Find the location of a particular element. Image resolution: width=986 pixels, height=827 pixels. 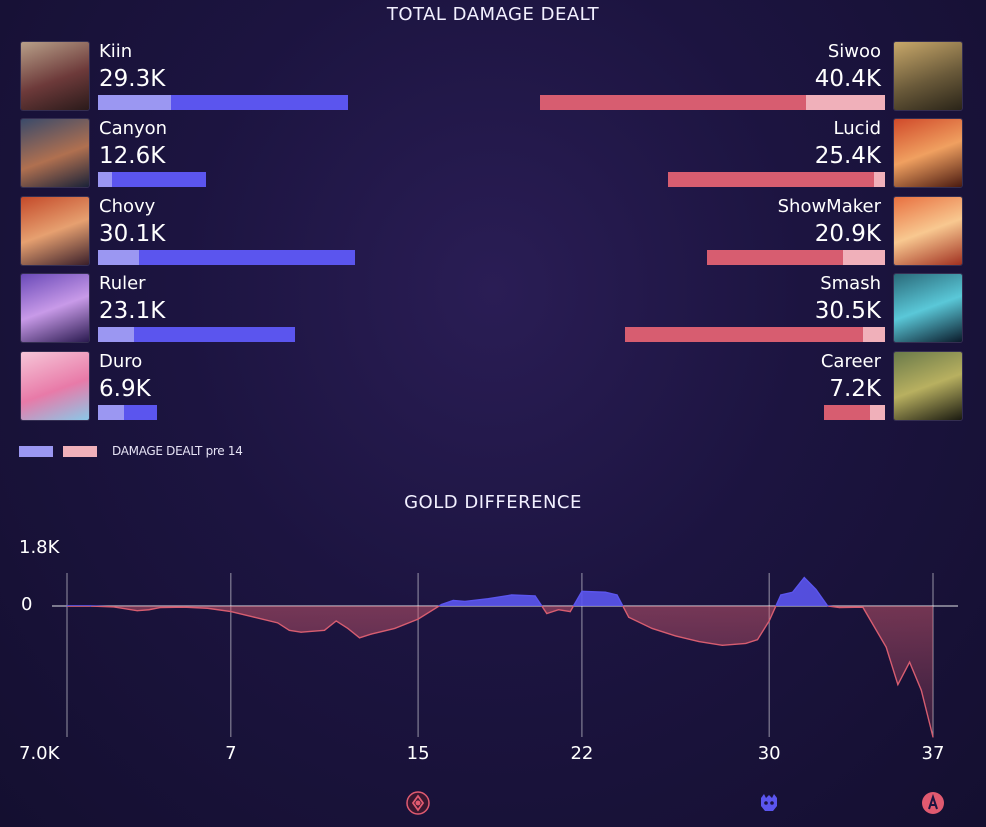

dragon-soul-icon is located at coordinates (418, 803).